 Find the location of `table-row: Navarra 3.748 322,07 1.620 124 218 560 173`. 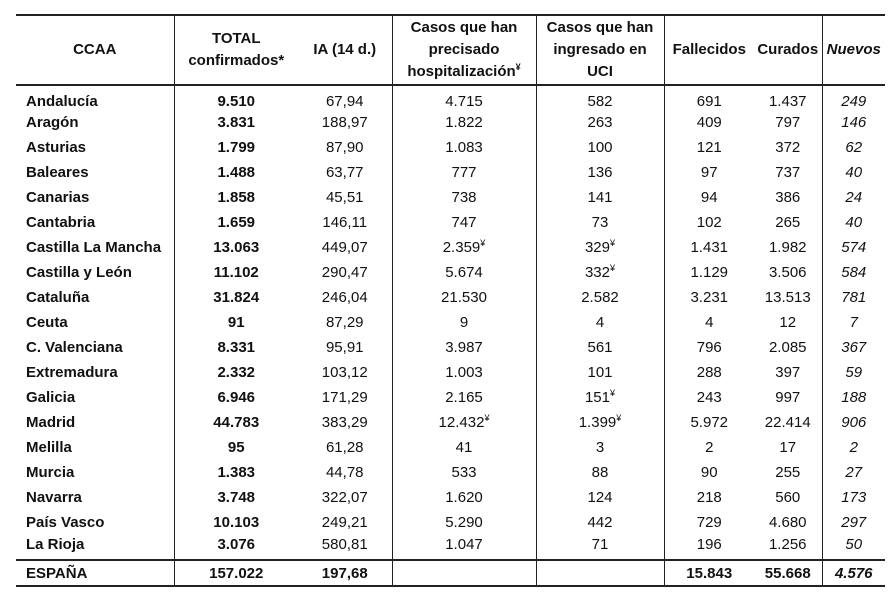

table-row: Navarra 3.748 322,07 1.620 124 218 560 173 is located at coordinates (450, 497).